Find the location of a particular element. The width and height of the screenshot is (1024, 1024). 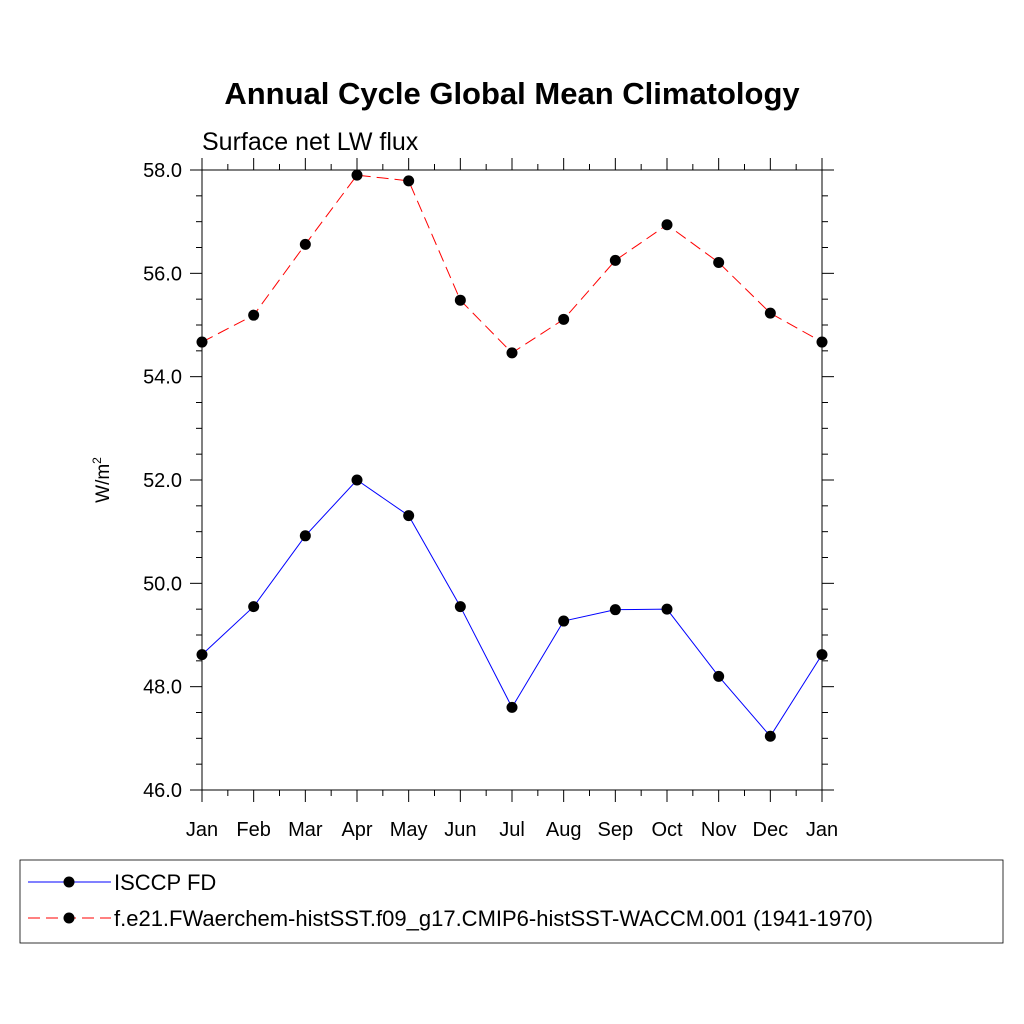

x-tick-label: Jul is located at coordinates (512, 830).